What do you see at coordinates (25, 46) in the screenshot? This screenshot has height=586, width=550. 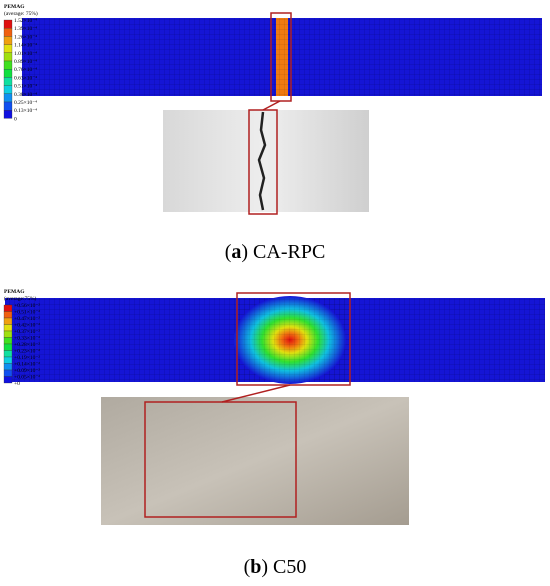 I see `legend-label: 1.14×10⁻⁴` at bounding box center [25, 46].